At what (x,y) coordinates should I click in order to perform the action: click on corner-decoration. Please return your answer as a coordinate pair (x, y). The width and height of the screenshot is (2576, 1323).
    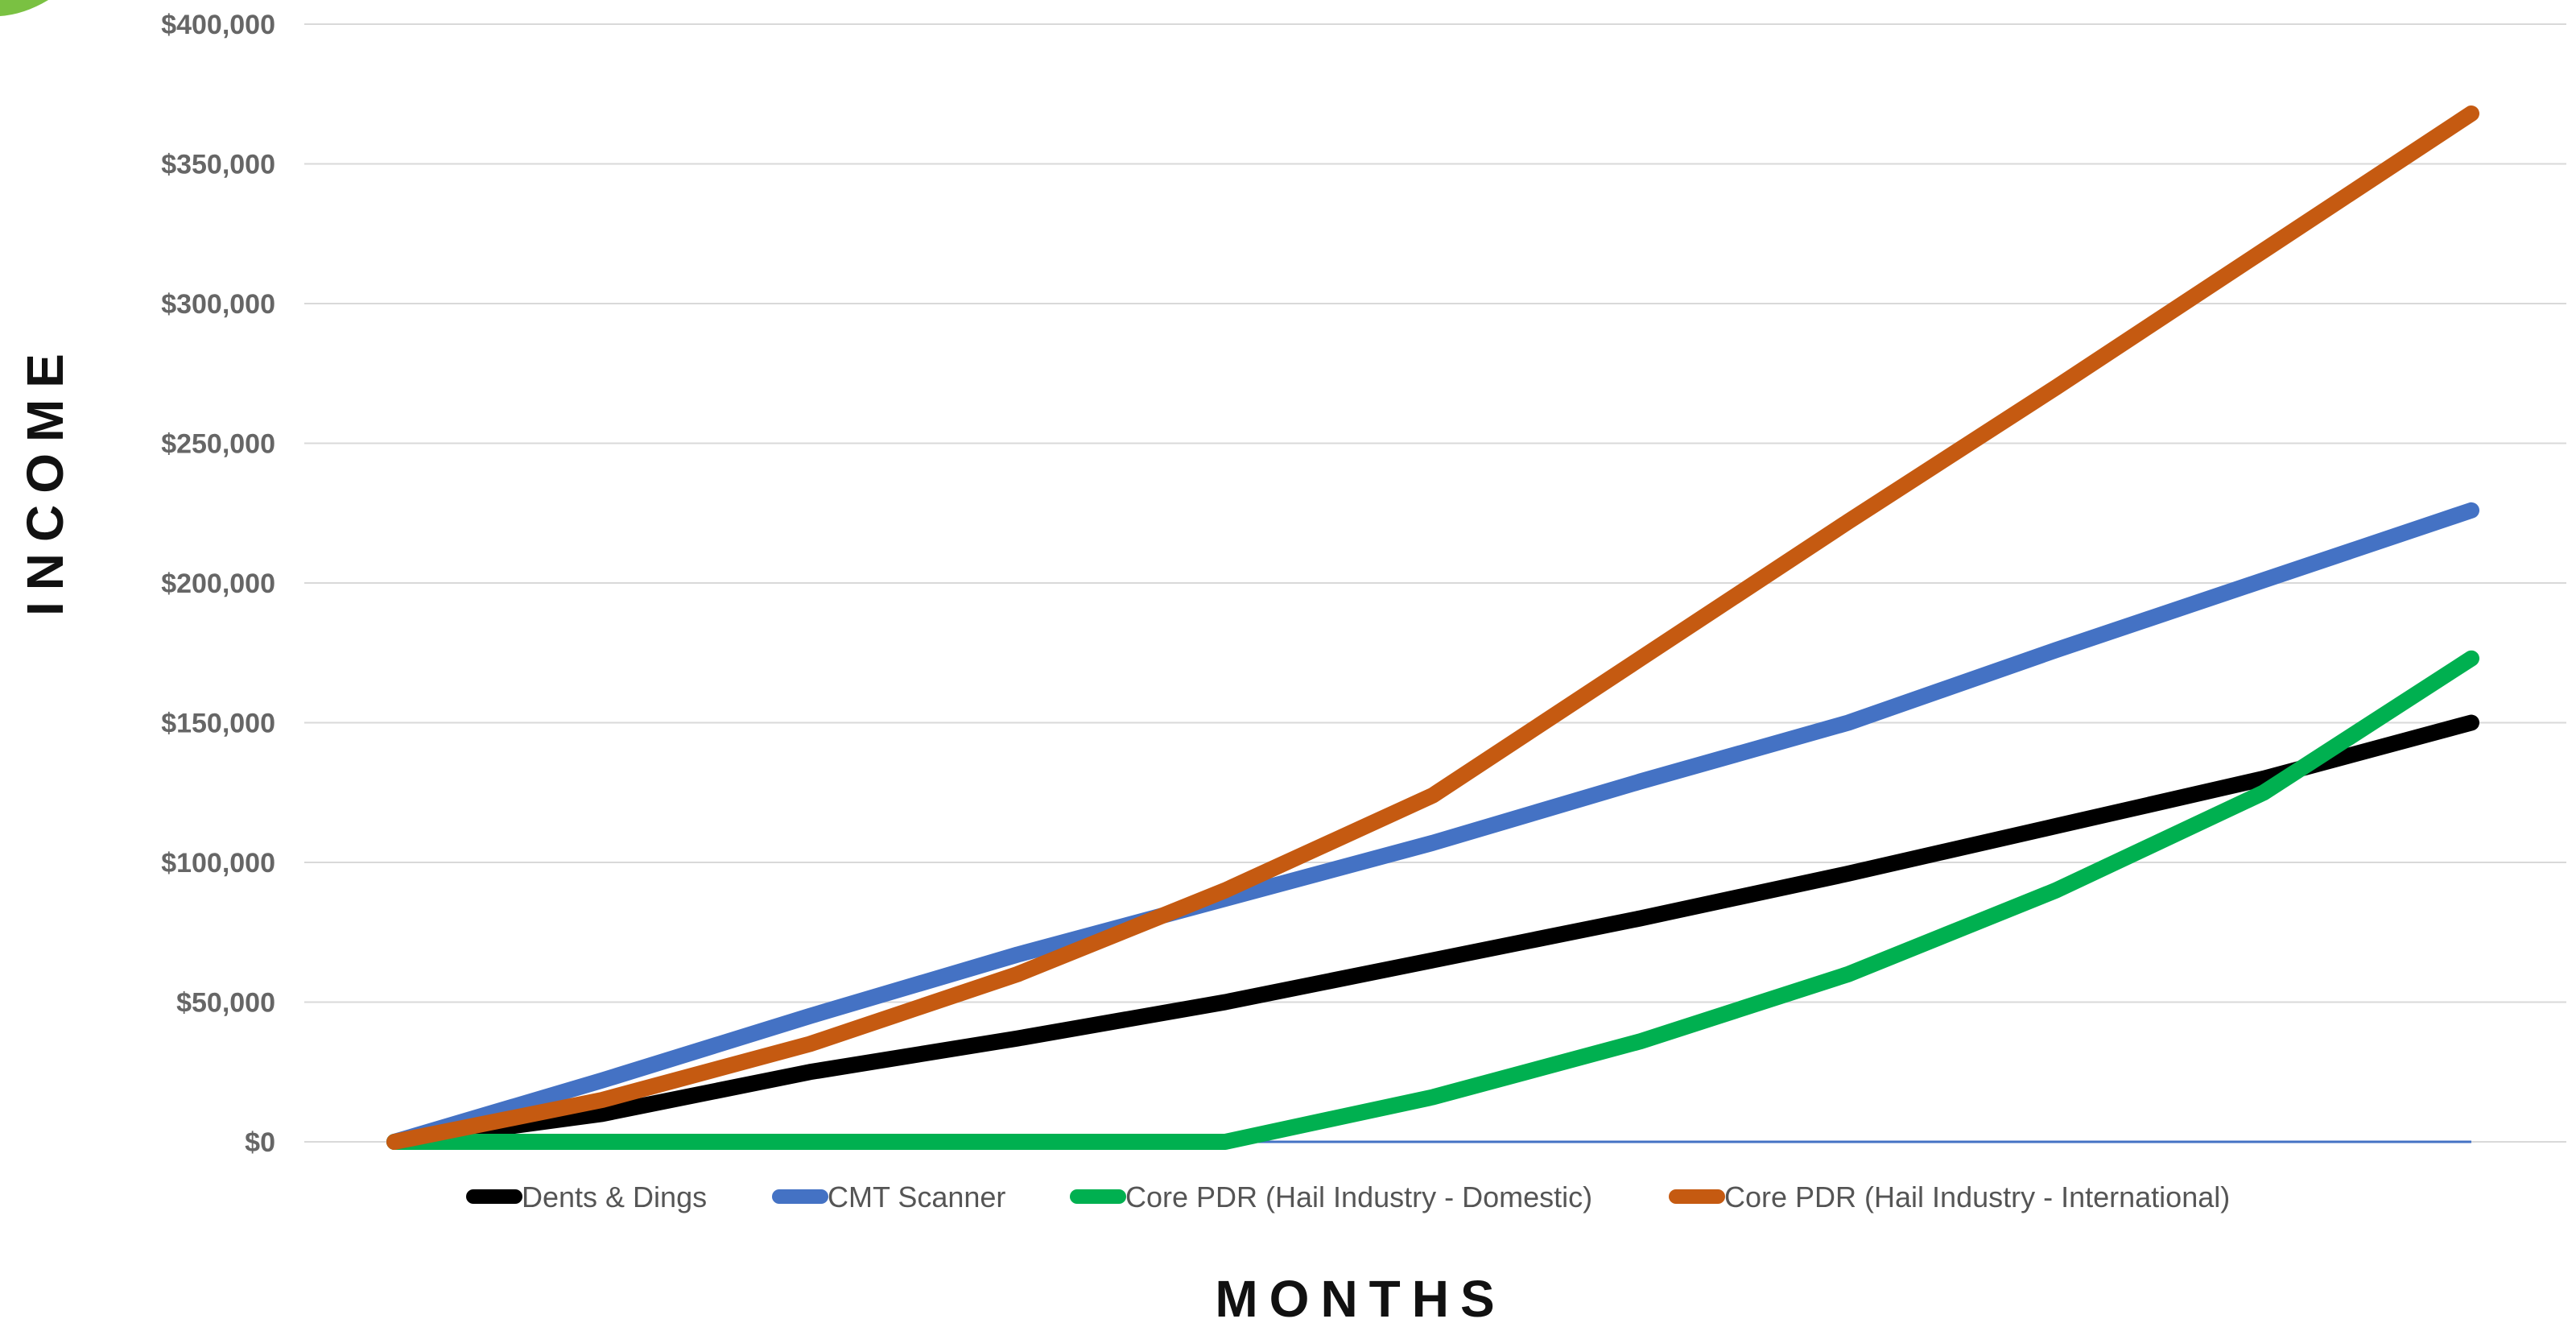
    Looking at the image, I should click on (24, 8).